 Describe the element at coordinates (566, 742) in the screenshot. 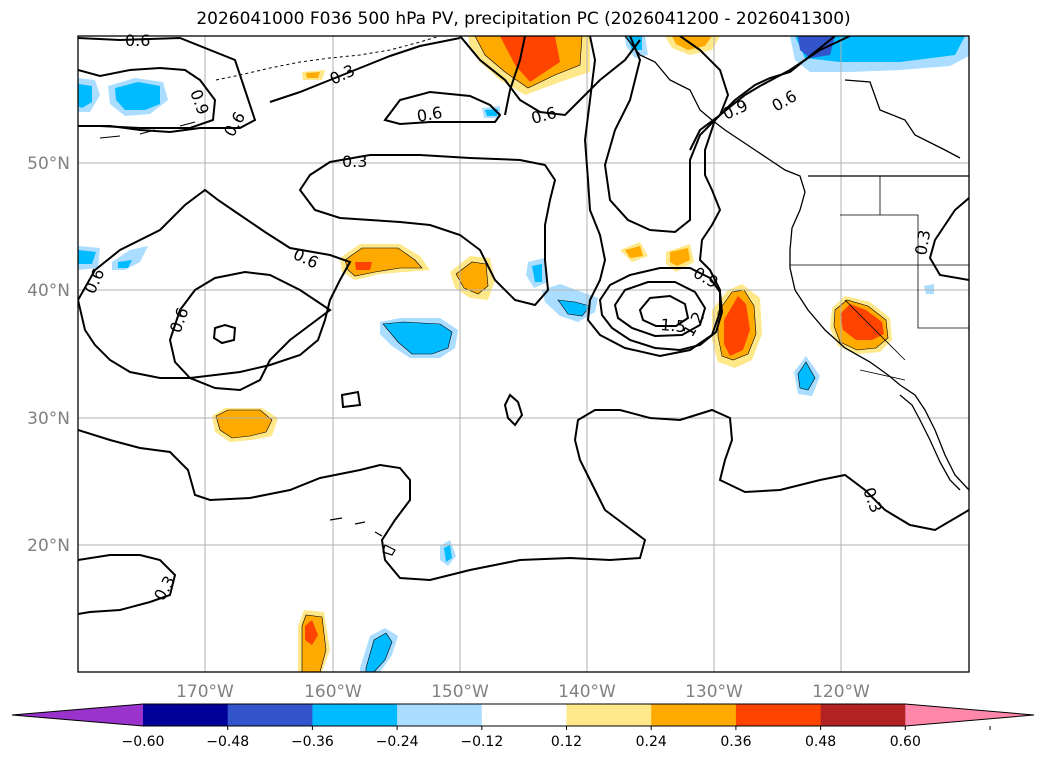

I see `colorbar-tick-label: 0.12` at that location.